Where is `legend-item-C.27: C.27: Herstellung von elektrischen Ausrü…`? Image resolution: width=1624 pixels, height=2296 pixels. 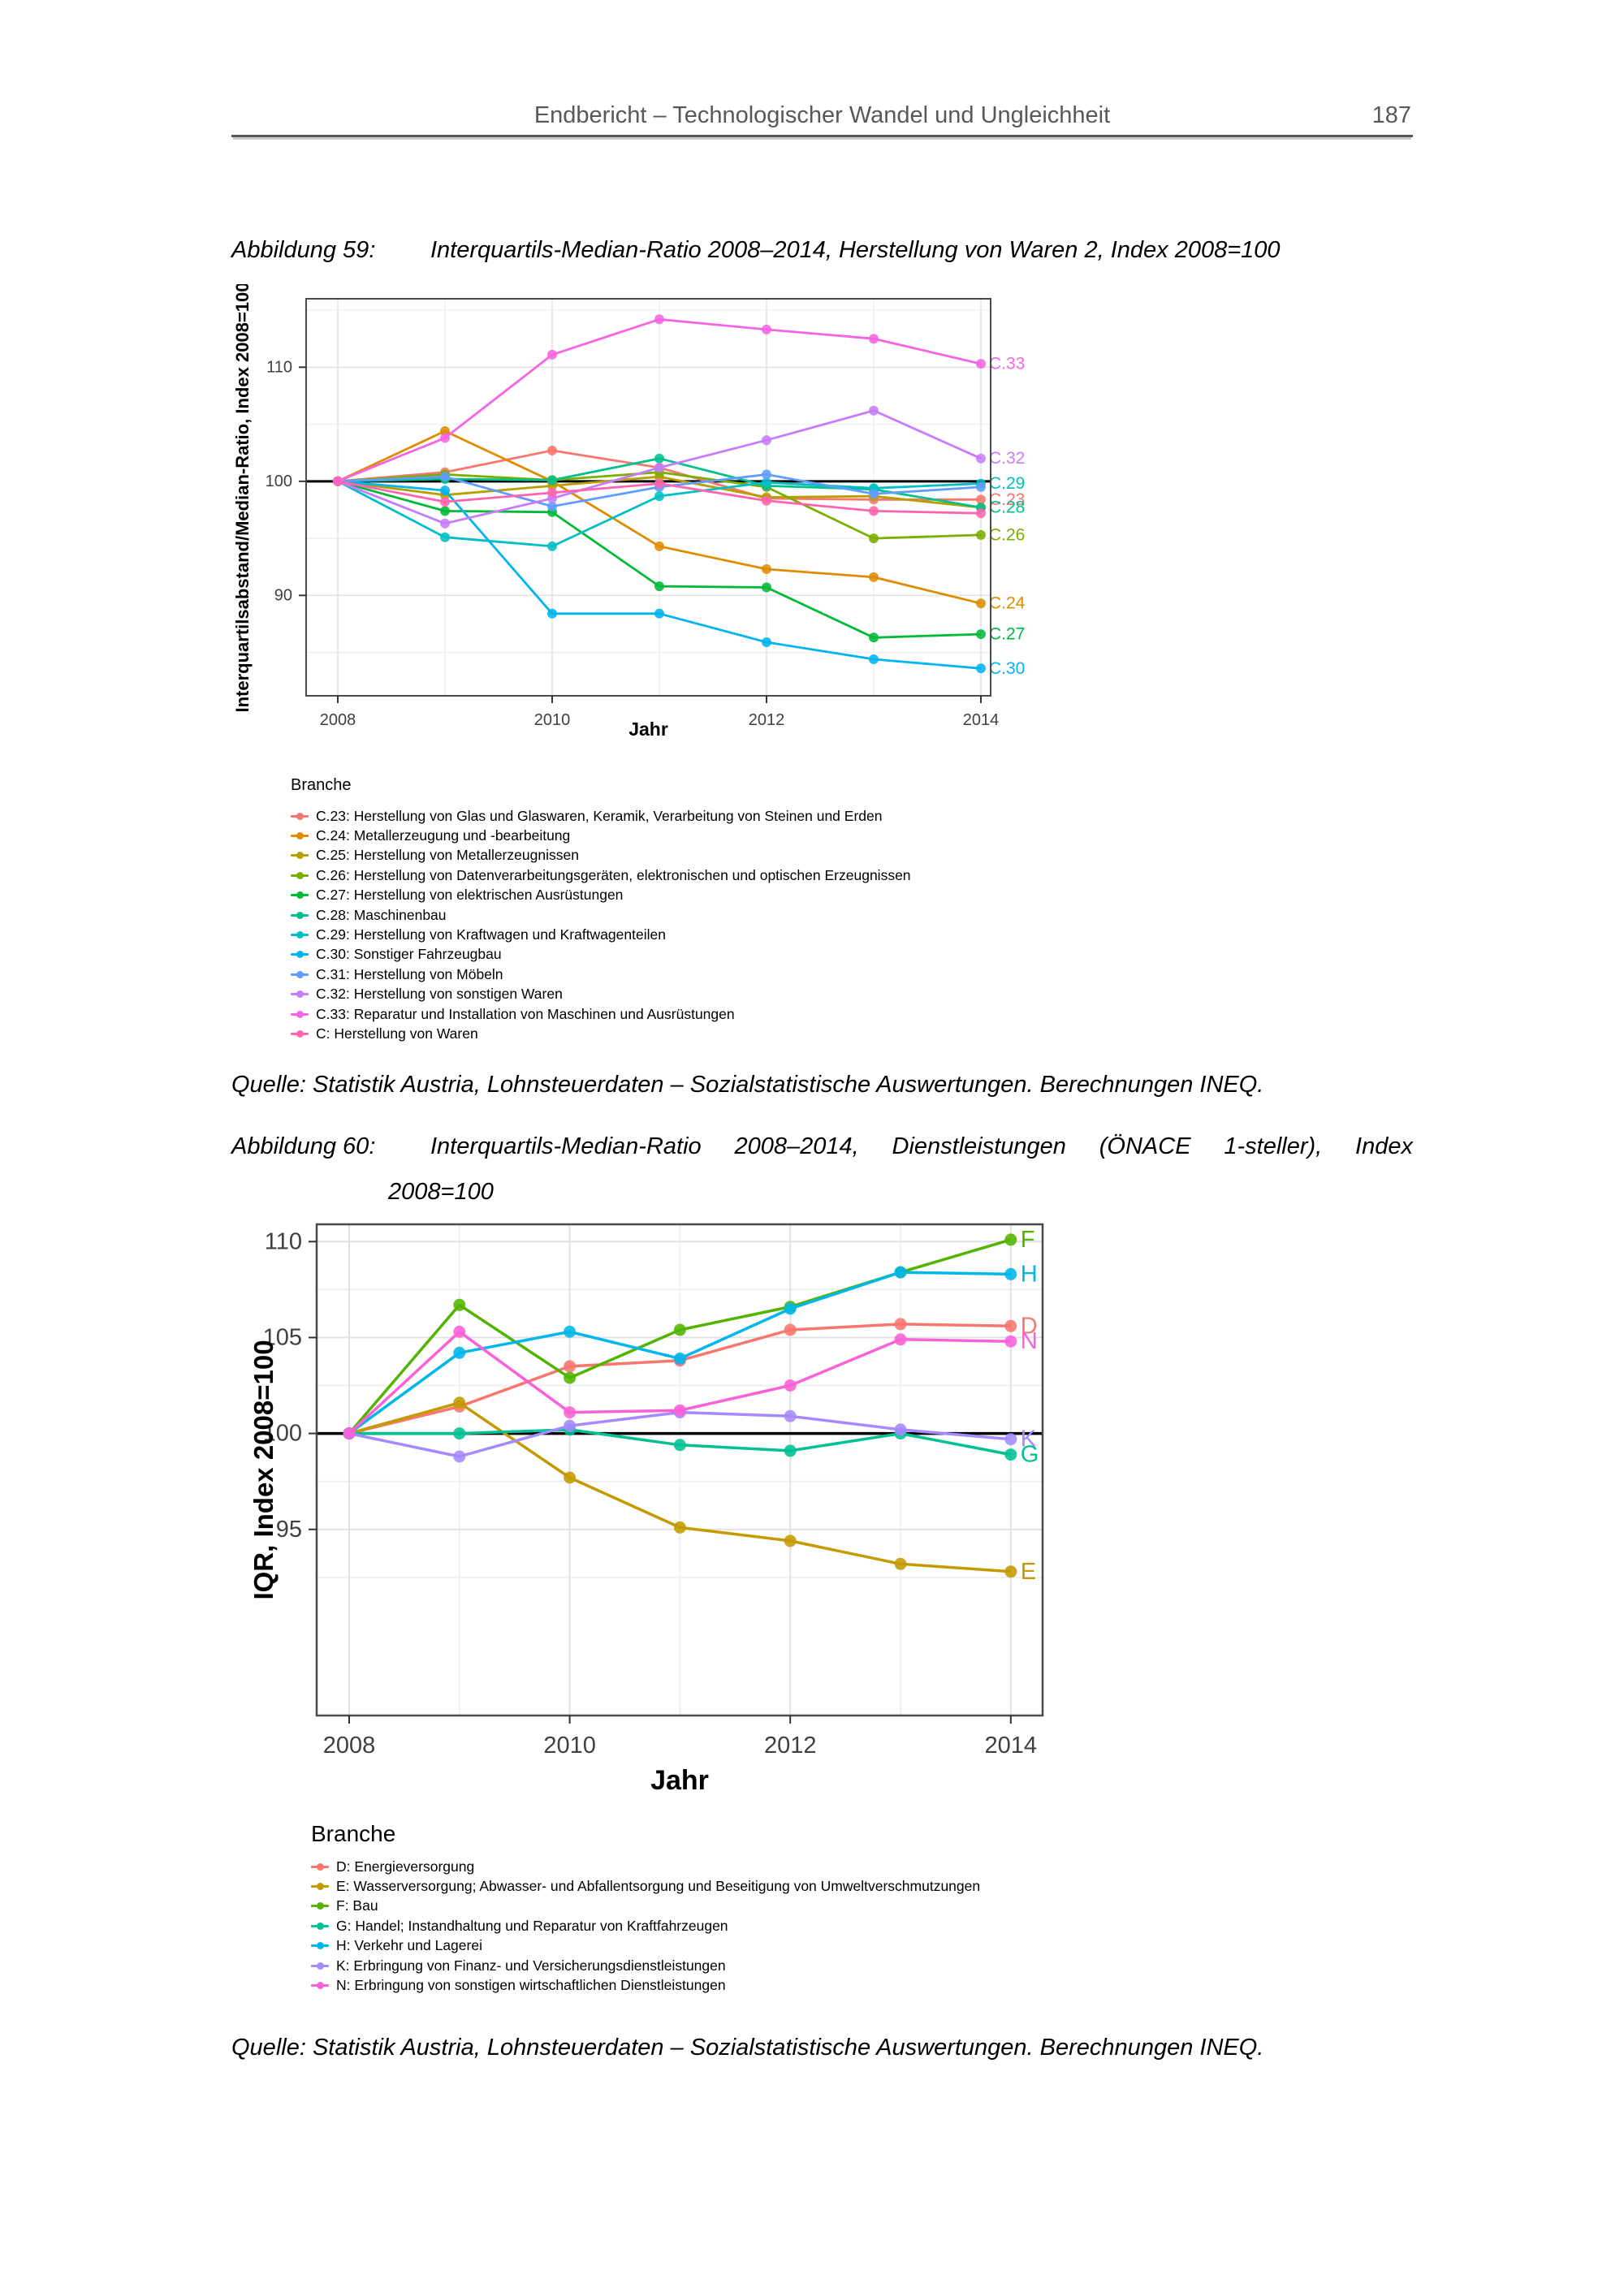
legend-item-C.27: C.27: Herstellung von elektrischen Ausrü… is located at coordinates (831, 896).